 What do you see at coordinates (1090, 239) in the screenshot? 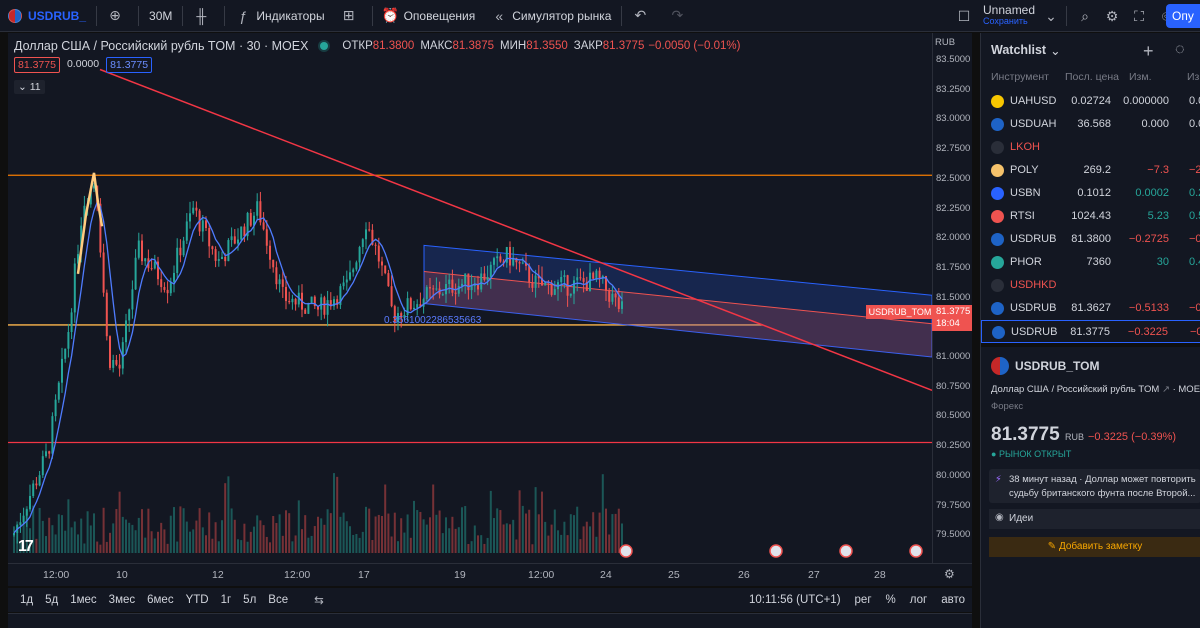
I see `watchlist-row: USDRUB 81.3800 −0.2725 −0.3` at bounding box center [1090, 239].